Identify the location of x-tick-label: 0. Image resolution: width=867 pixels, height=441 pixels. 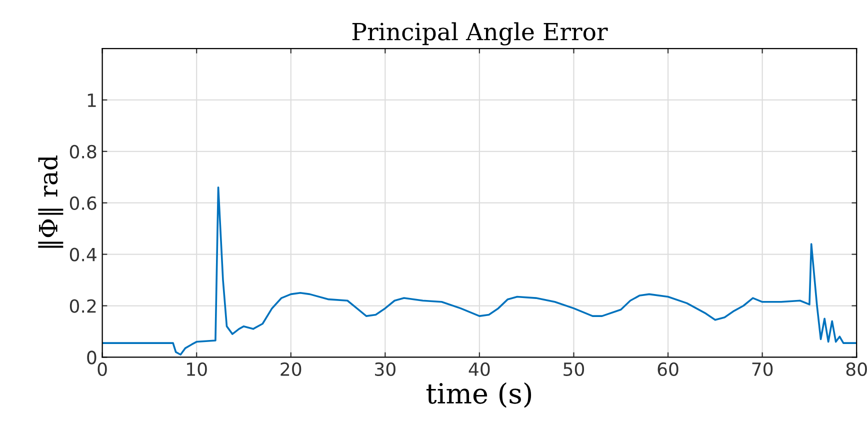
(102, 369).